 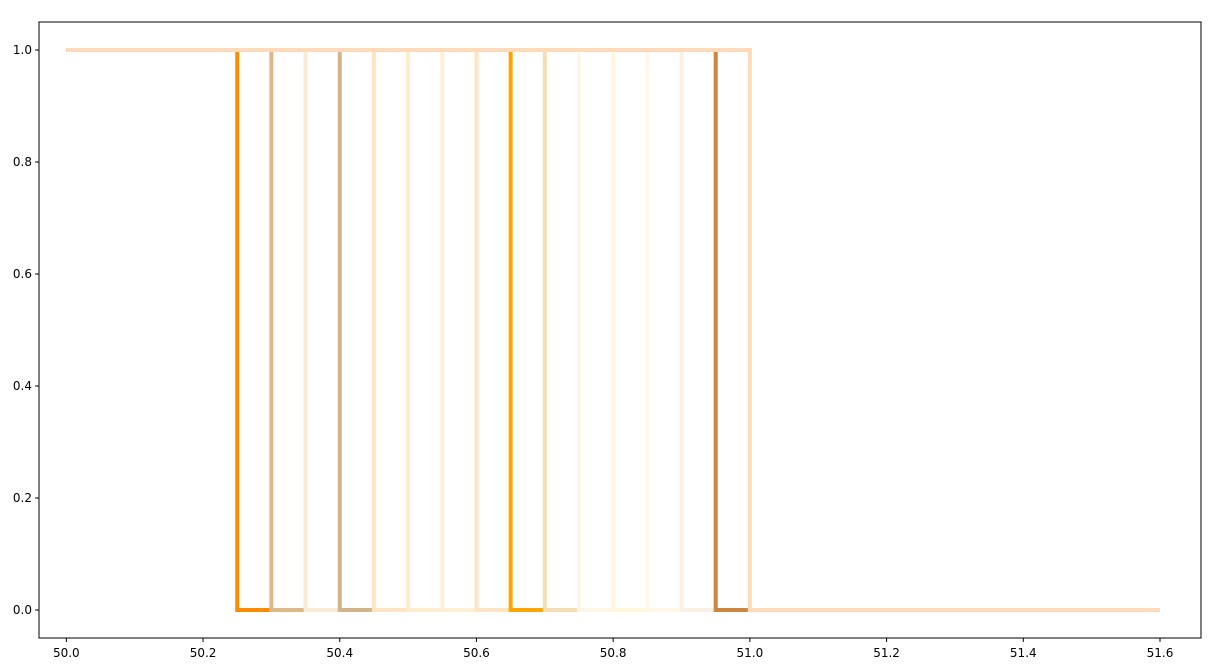 What do you see at coordinates (22, 50) in the screenshot?
I see `y-tick-label: 1.0` at bounding box center [22, 50].